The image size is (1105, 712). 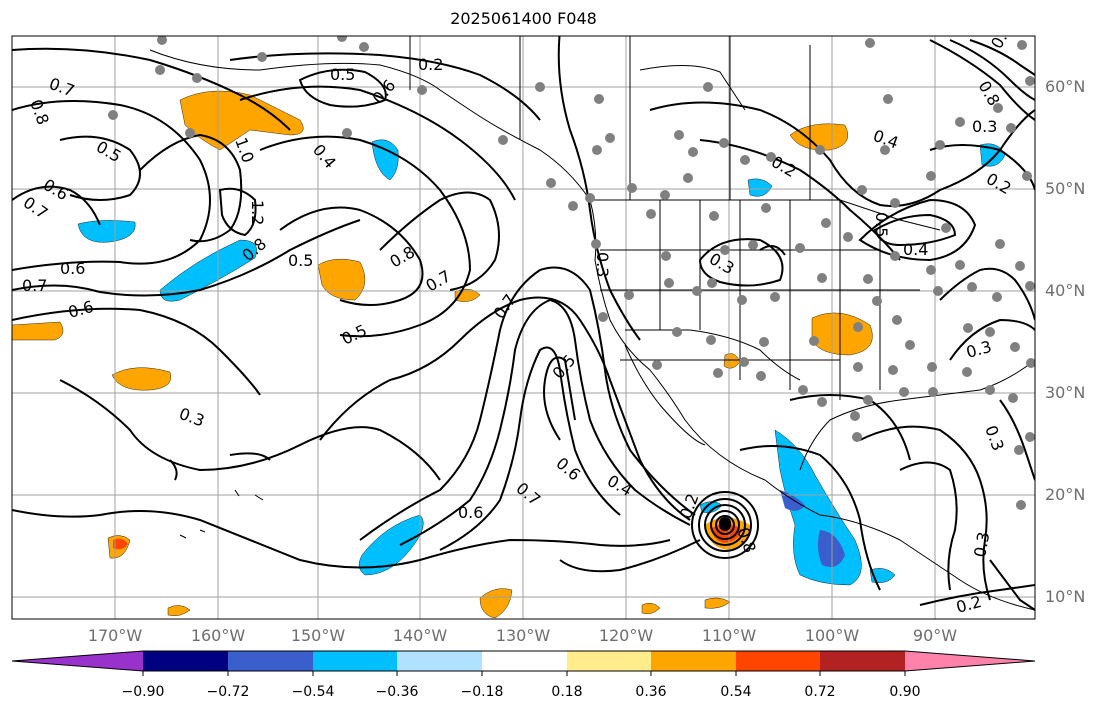 What do you see at coordinates (820, 692) in the screenshot?
I see `colorbar-tick-label: 0.72` at bounding box center [820, 692].